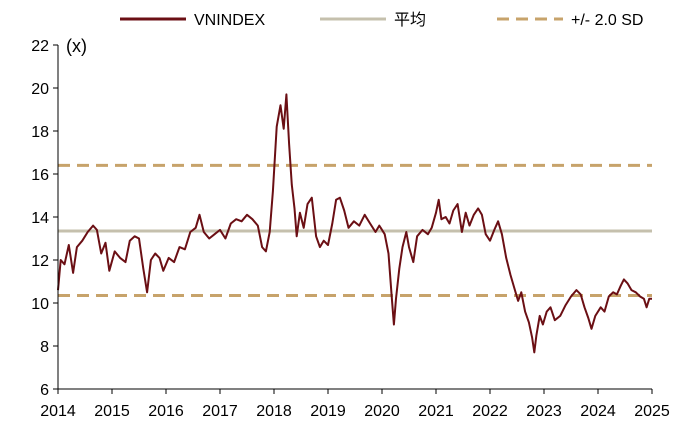  I want to click on y-tick-label: 8, so click(44, 347).